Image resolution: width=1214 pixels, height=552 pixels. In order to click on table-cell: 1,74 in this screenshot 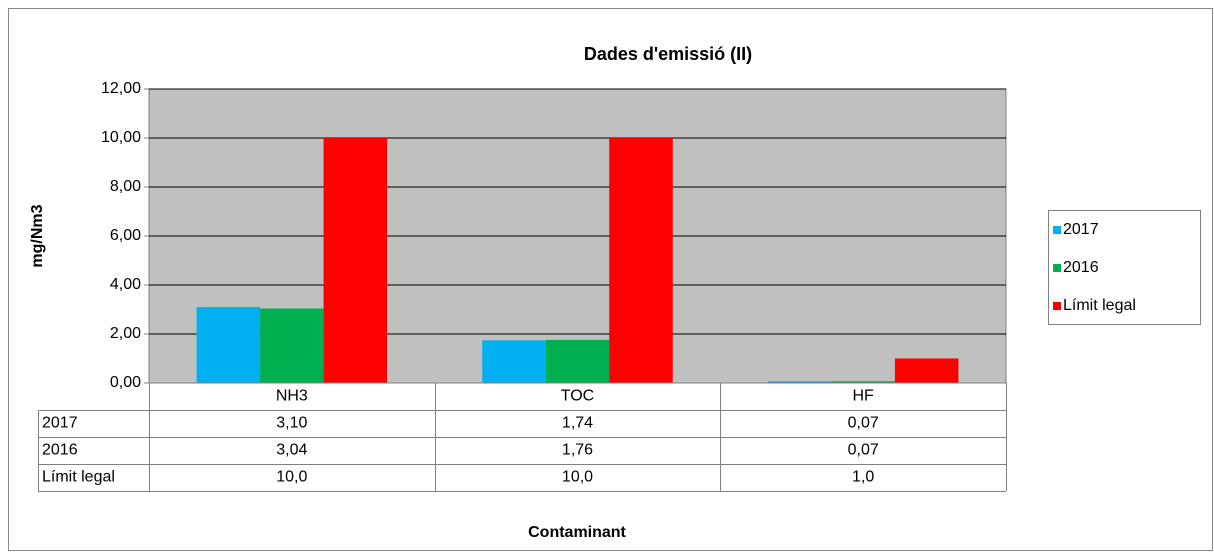, I will do `click(577, 423)`.